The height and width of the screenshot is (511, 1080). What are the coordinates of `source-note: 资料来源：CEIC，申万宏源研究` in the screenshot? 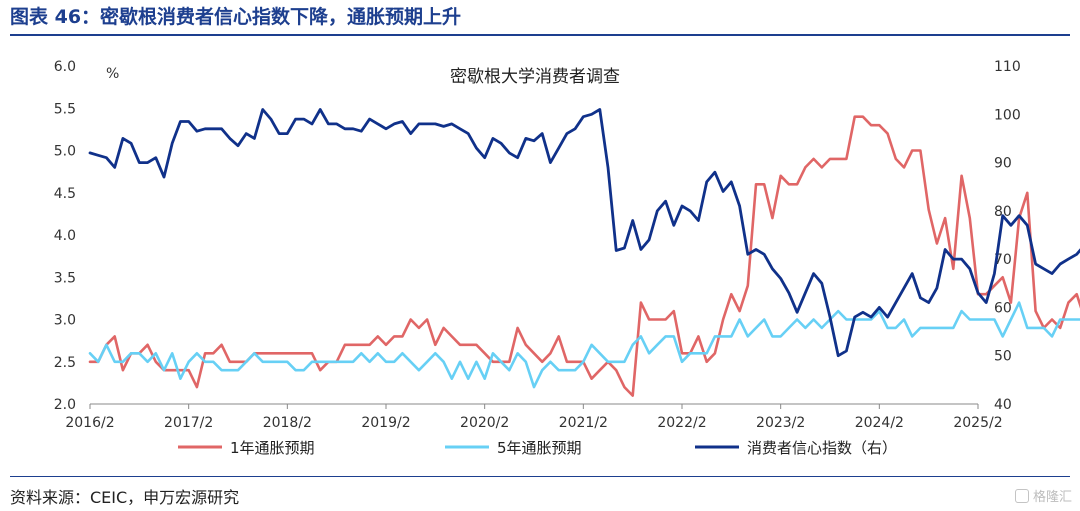 It's located at (125, 497).